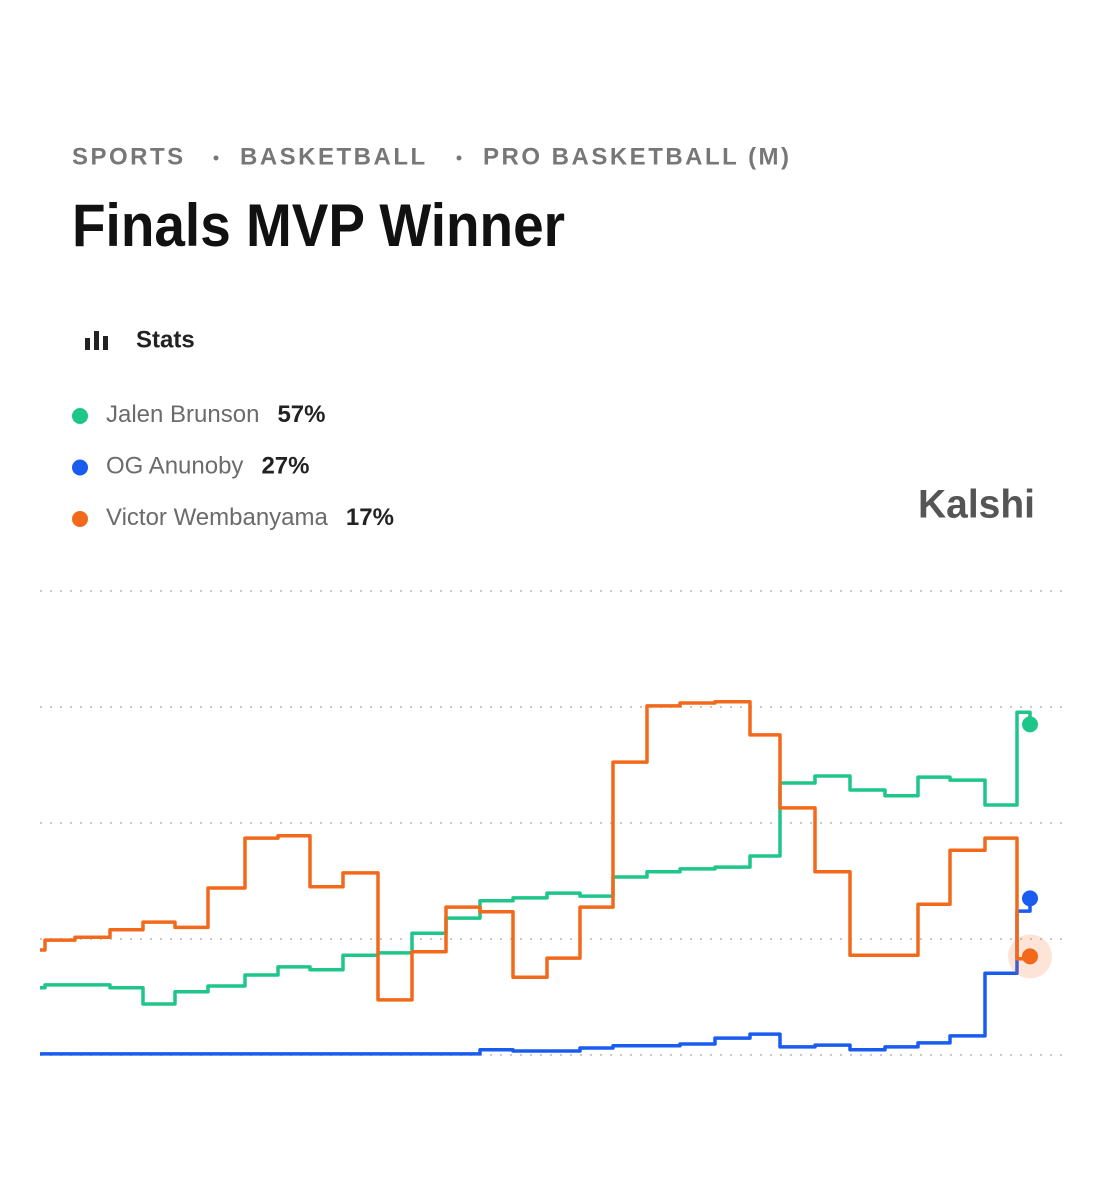 The image size is (1109, 1200). I want to click on legend-entry: Victor Wembanyama 17%, so click(250, 517).